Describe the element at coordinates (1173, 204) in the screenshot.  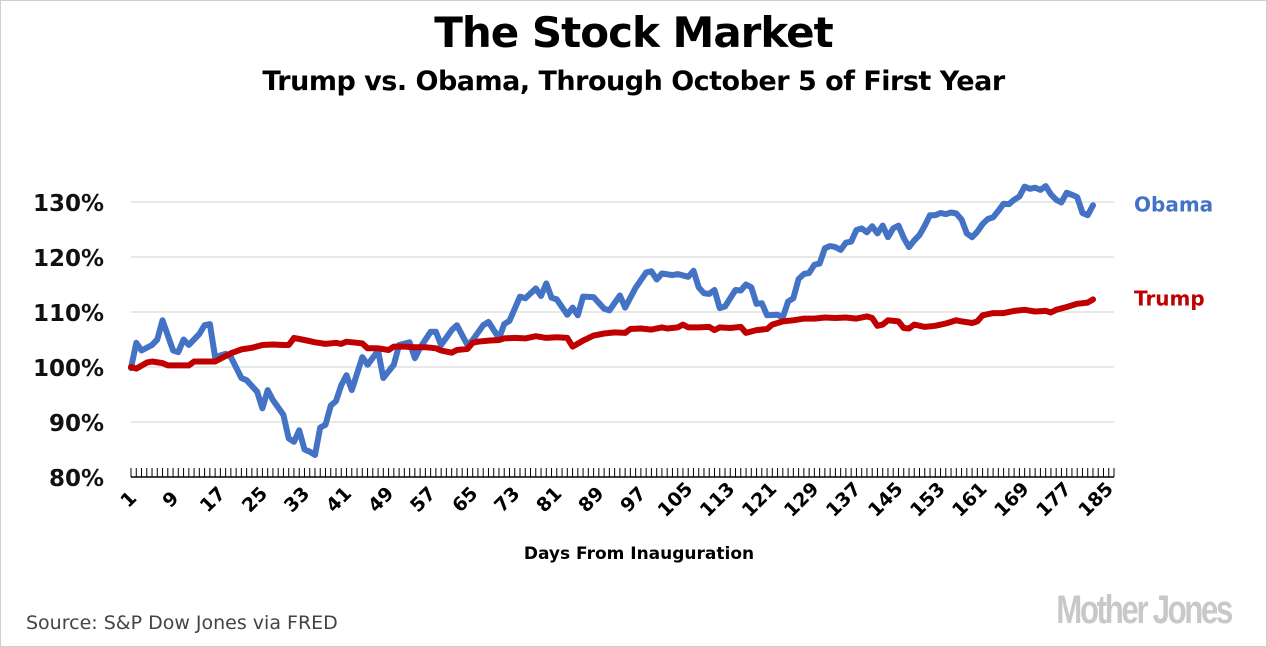
I see `legend-label-obama: Obama` at that location.